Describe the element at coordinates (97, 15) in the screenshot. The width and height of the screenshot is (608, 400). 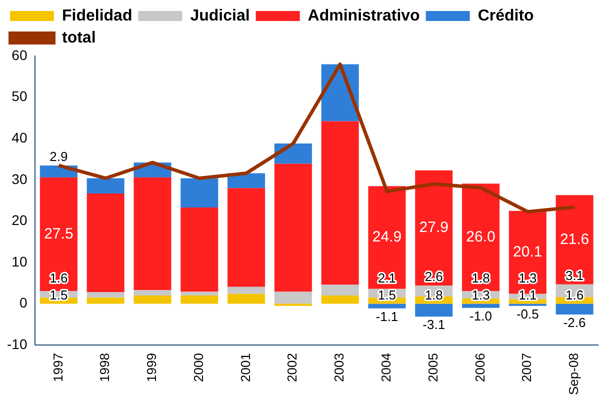
I see `legend-label: Fidelidad` at that location.